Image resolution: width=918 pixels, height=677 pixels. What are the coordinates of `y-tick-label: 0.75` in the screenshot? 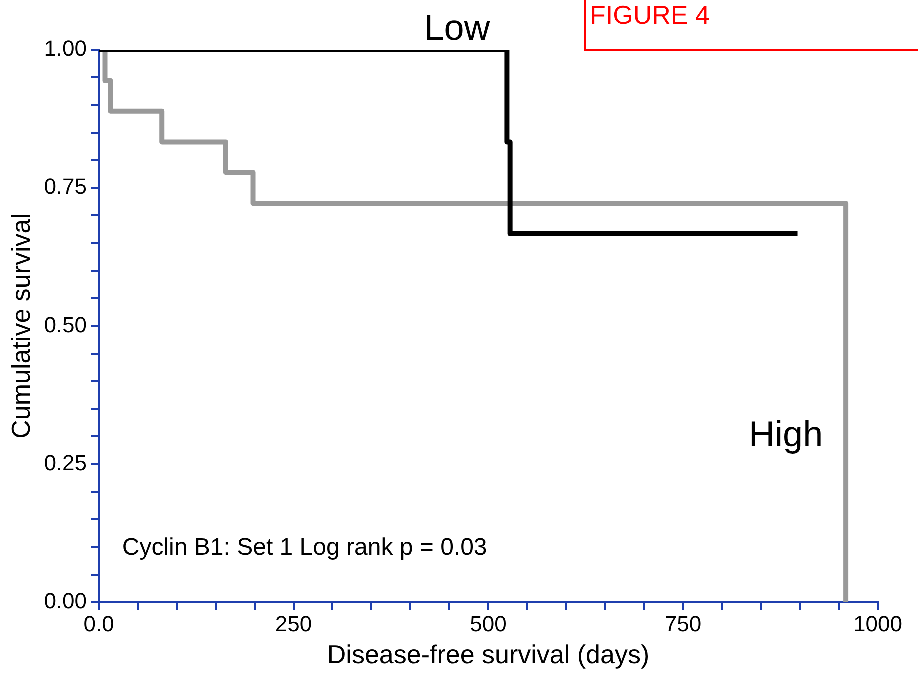 It's located at (66, 187).